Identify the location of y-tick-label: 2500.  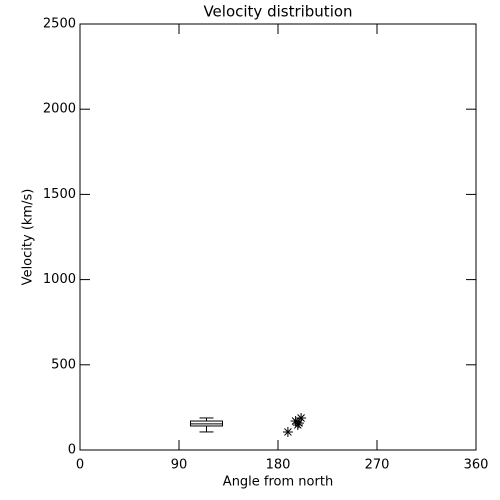
(59, 24).